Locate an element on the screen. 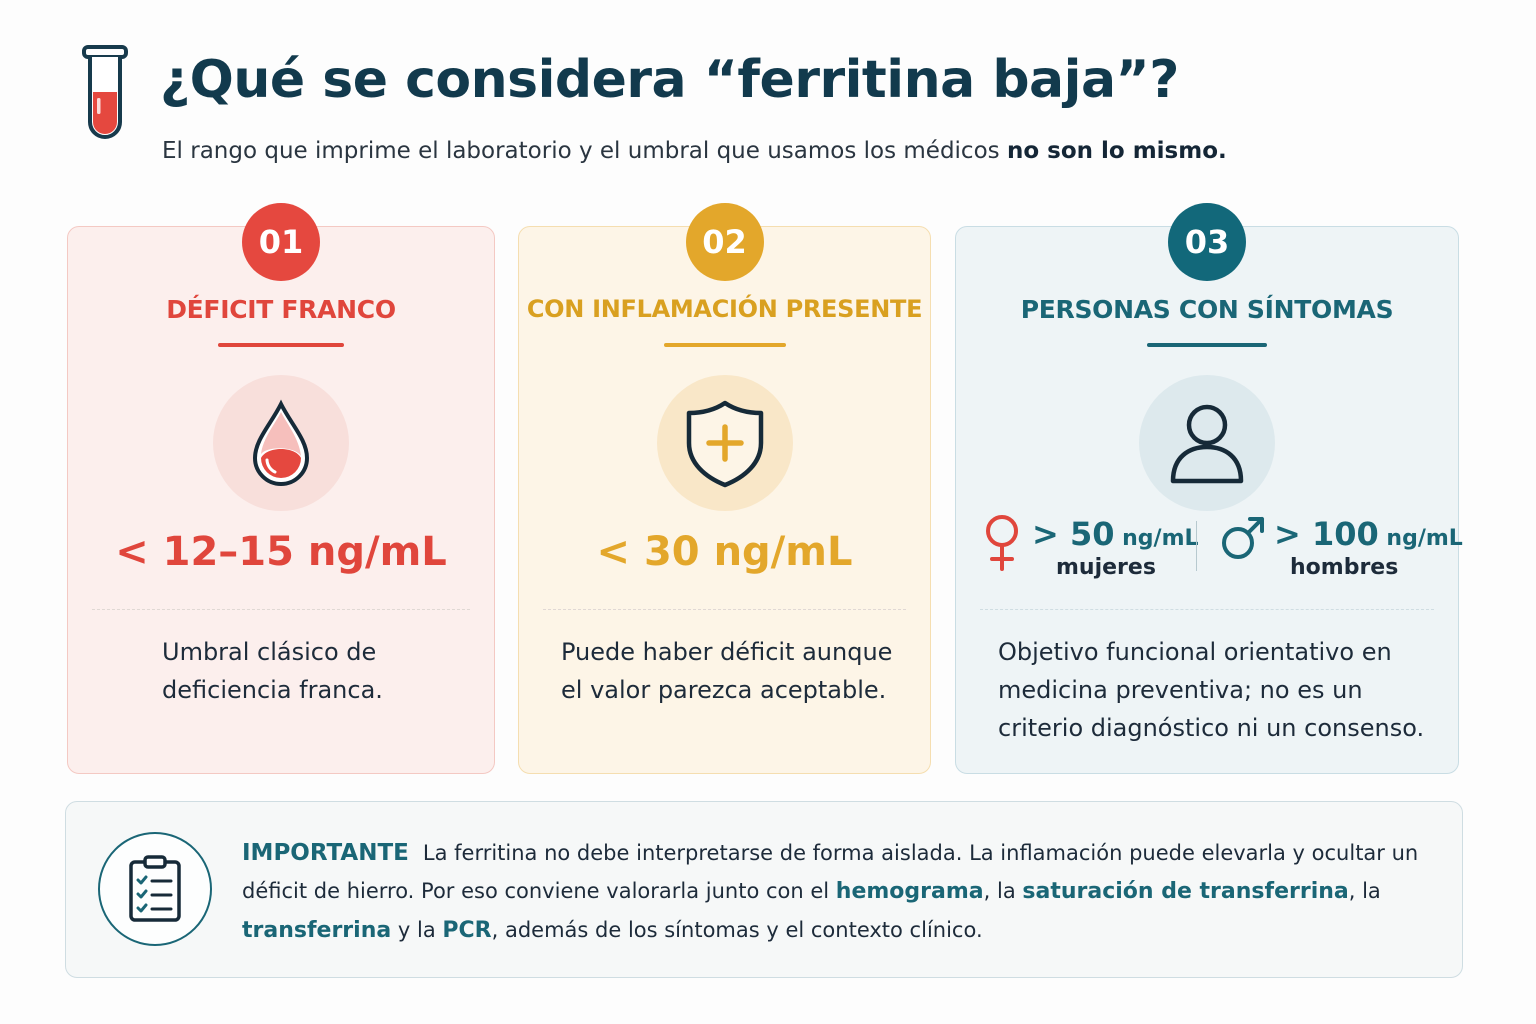  women-value: > 50 is located at coordinates (1073, 534).